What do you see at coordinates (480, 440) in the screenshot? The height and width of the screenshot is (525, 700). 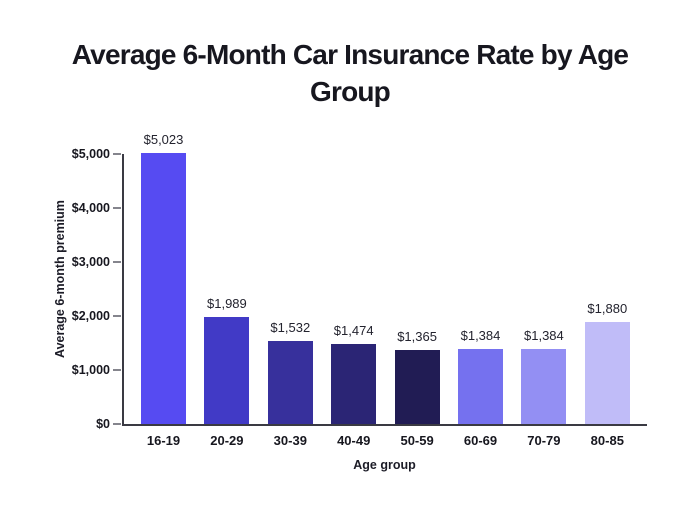 I see `x-category-label: 60-69` at bounding box center [480, 440].